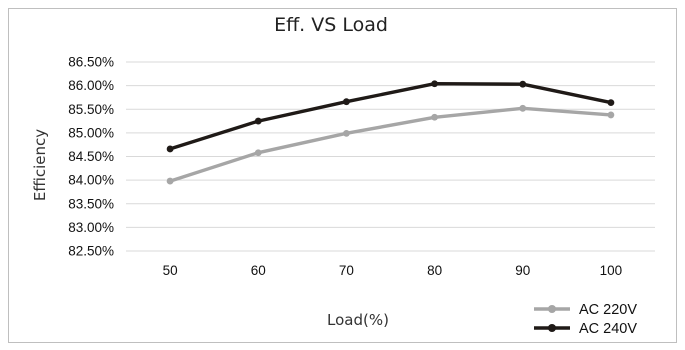 This screenshot has height=350, width=685. Describe the element at coordinates (522, 270) in the screenshot. I see `x-tick-label: 90` at that location.